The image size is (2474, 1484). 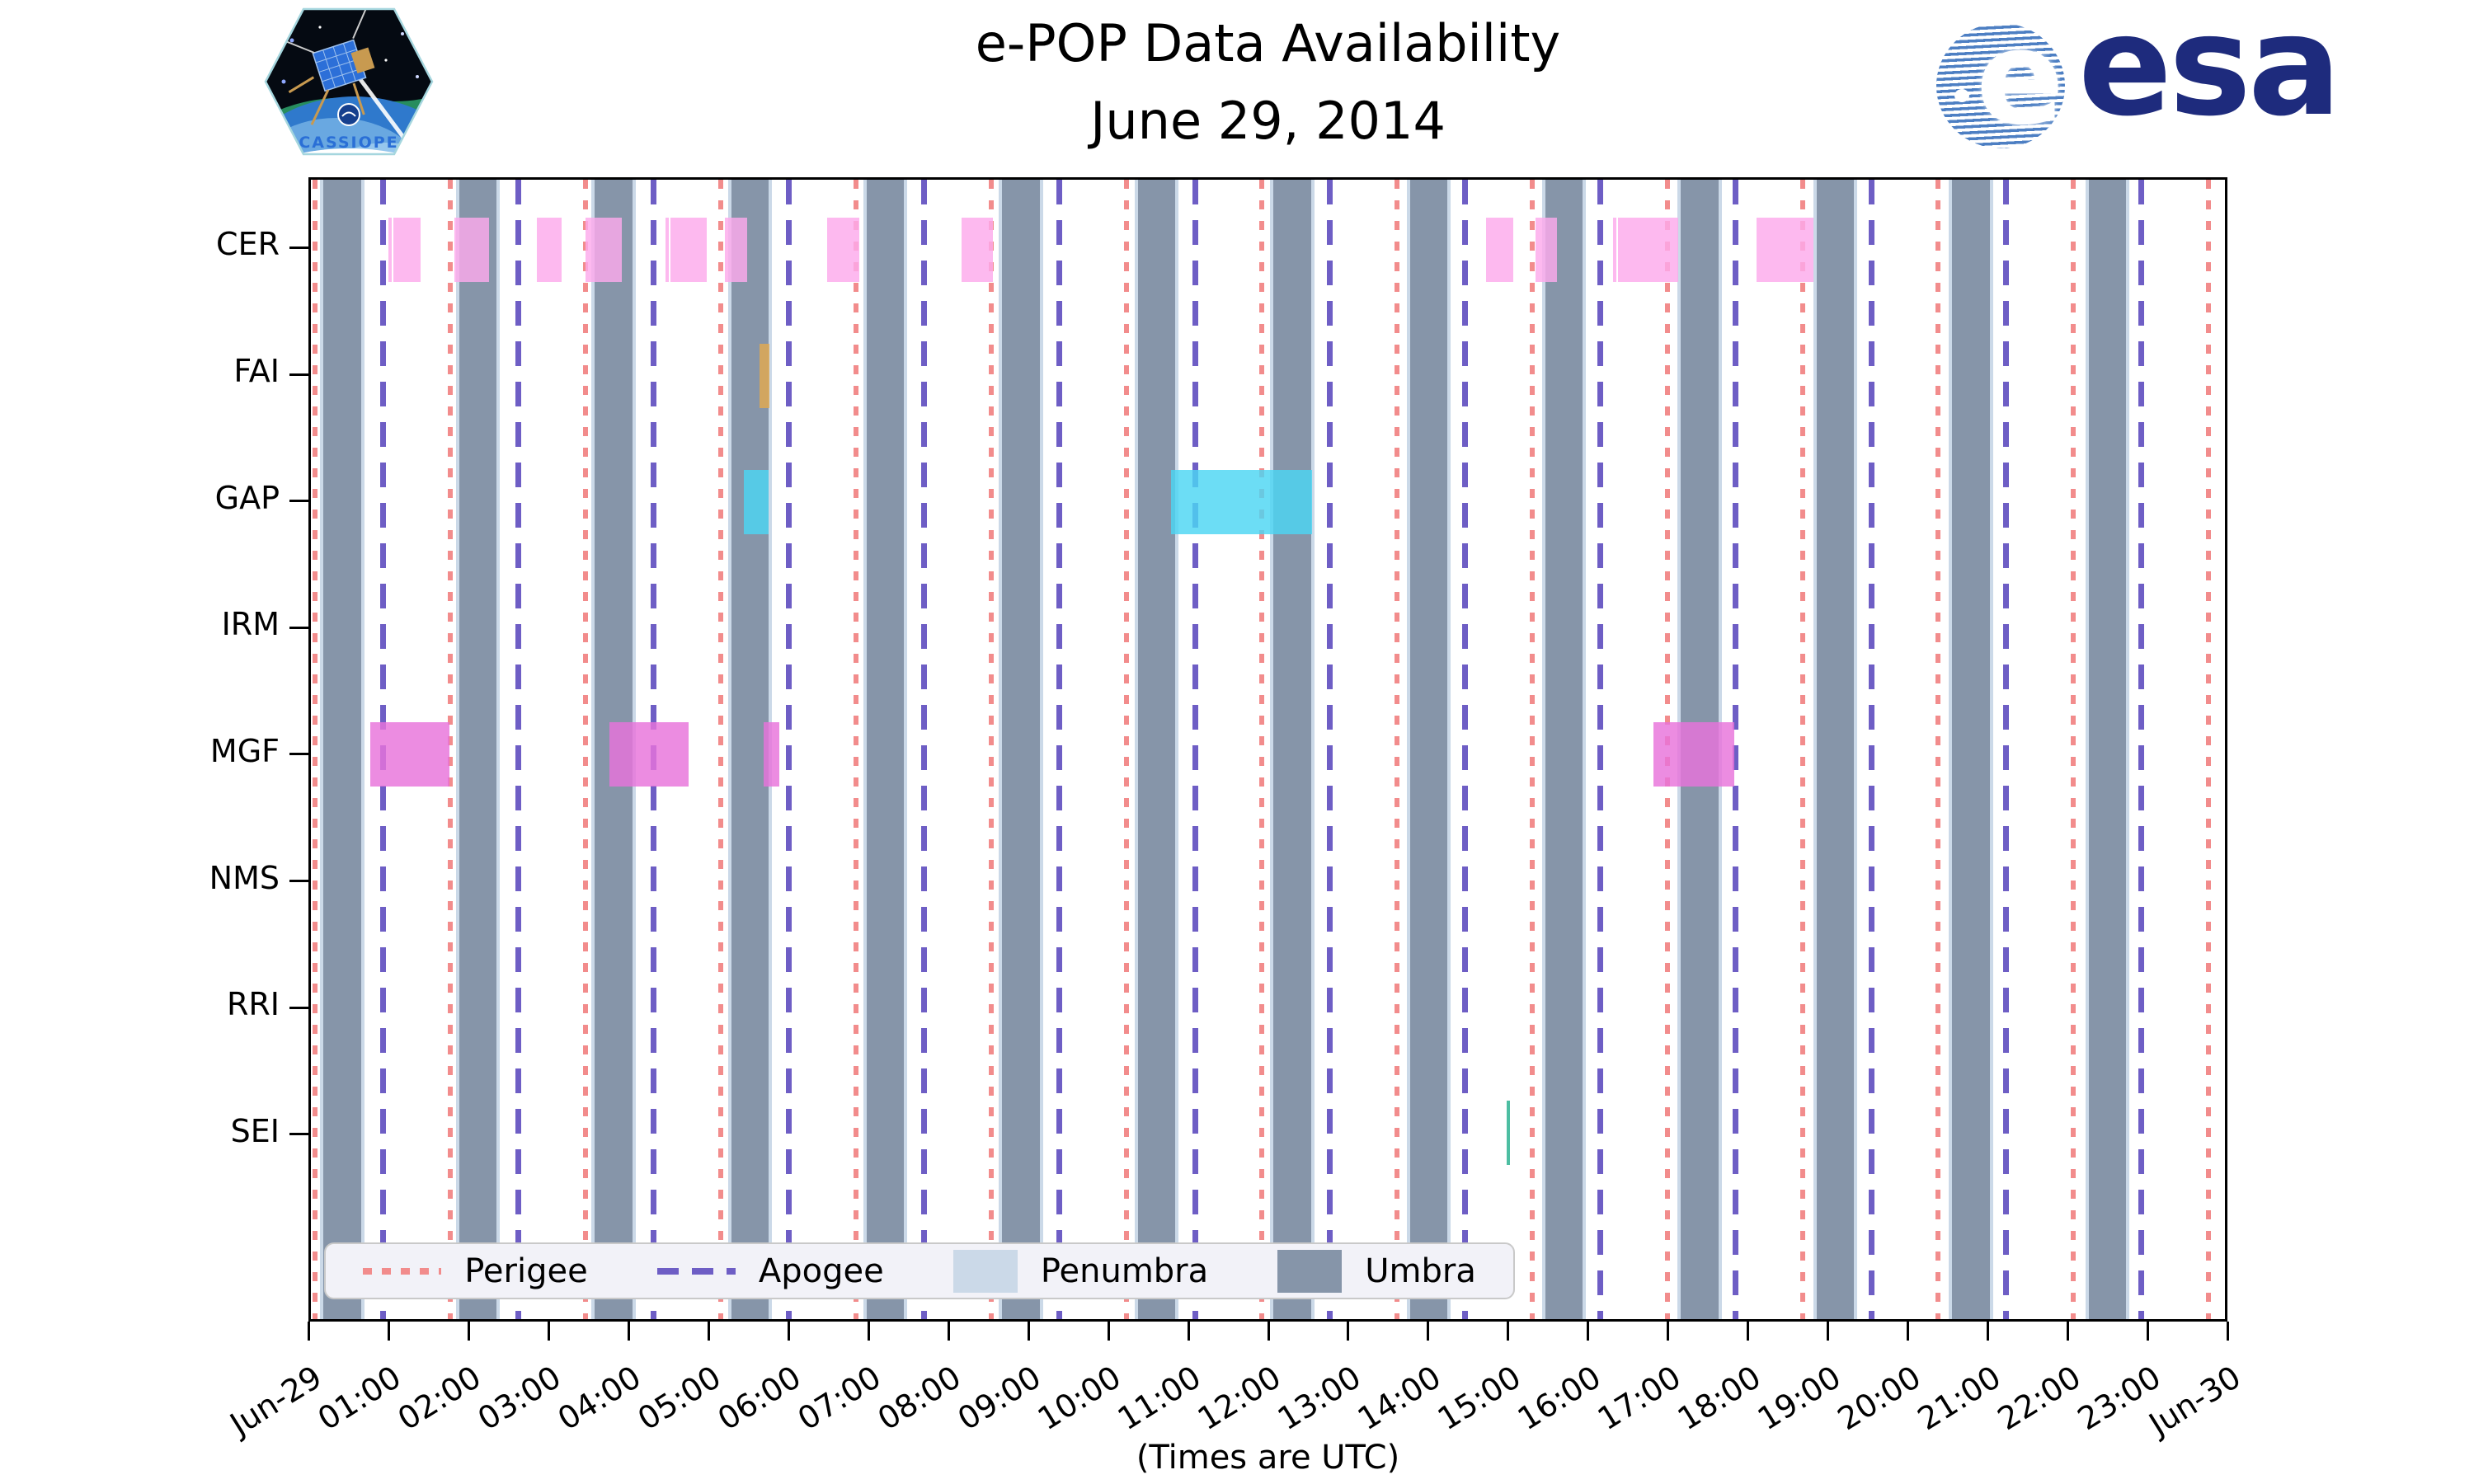 I want to click on x-tick-label: 09:00, so click(x=999, y=1398).